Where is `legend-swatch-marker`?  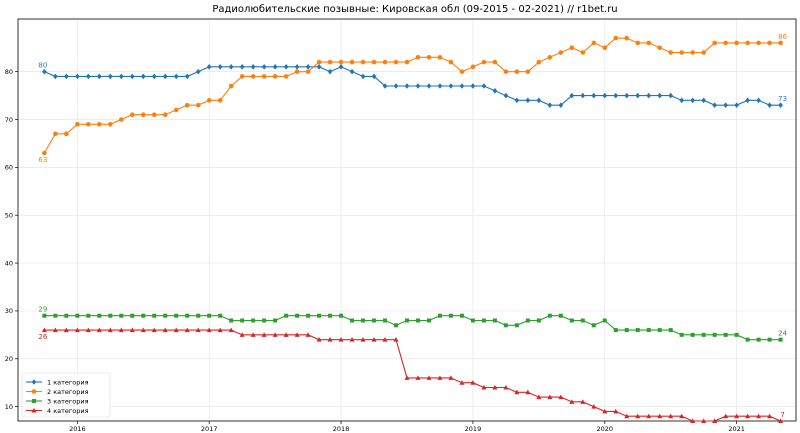 legend-swatch-marker is located at coordinates (34, 382).